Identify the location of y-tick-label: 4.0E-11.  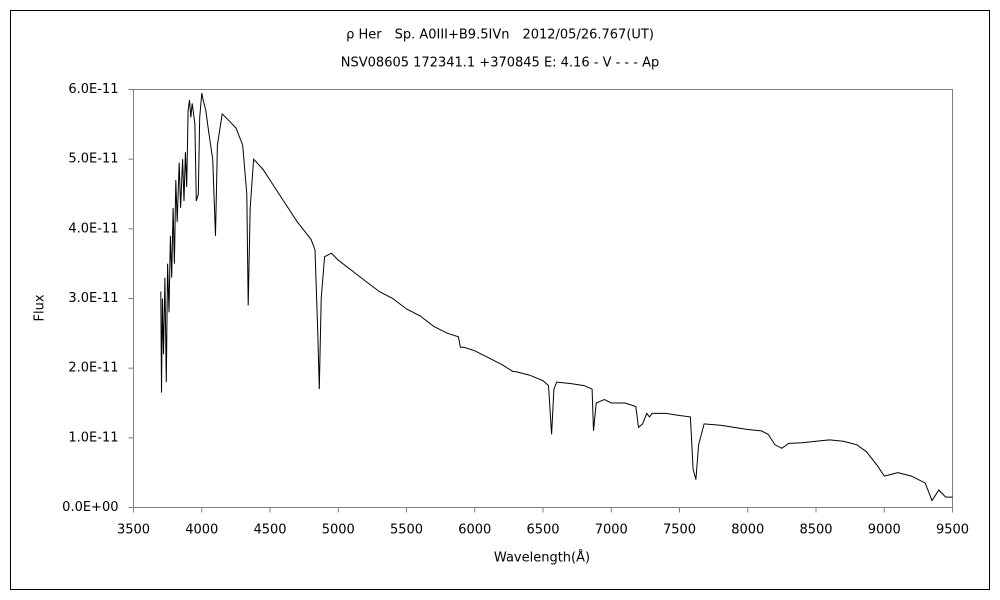
(93, 228).